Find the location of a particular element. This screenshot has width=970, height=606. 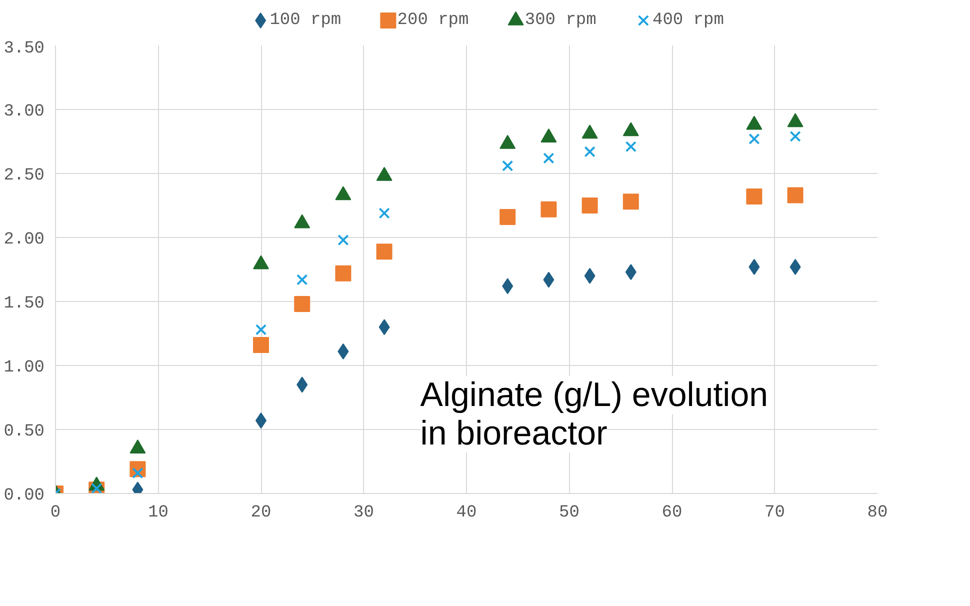

y-tick-label: 0.50 is located at coordinates (24, 432).